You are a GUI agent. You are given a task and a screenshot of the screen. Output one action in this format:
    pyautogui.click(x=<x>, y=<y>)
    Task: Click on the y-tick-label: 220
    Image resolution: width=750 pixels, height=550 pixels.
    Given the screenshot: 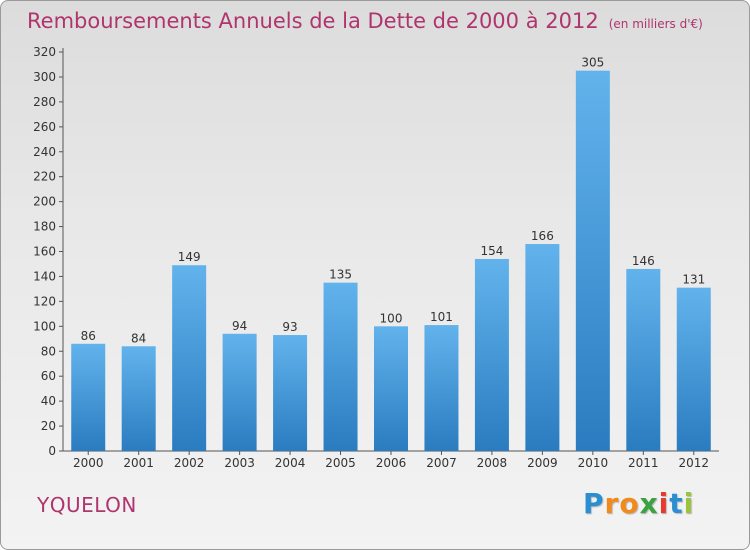 What is the action you would take?
    pyautogui.click(x=44, y=177)
    